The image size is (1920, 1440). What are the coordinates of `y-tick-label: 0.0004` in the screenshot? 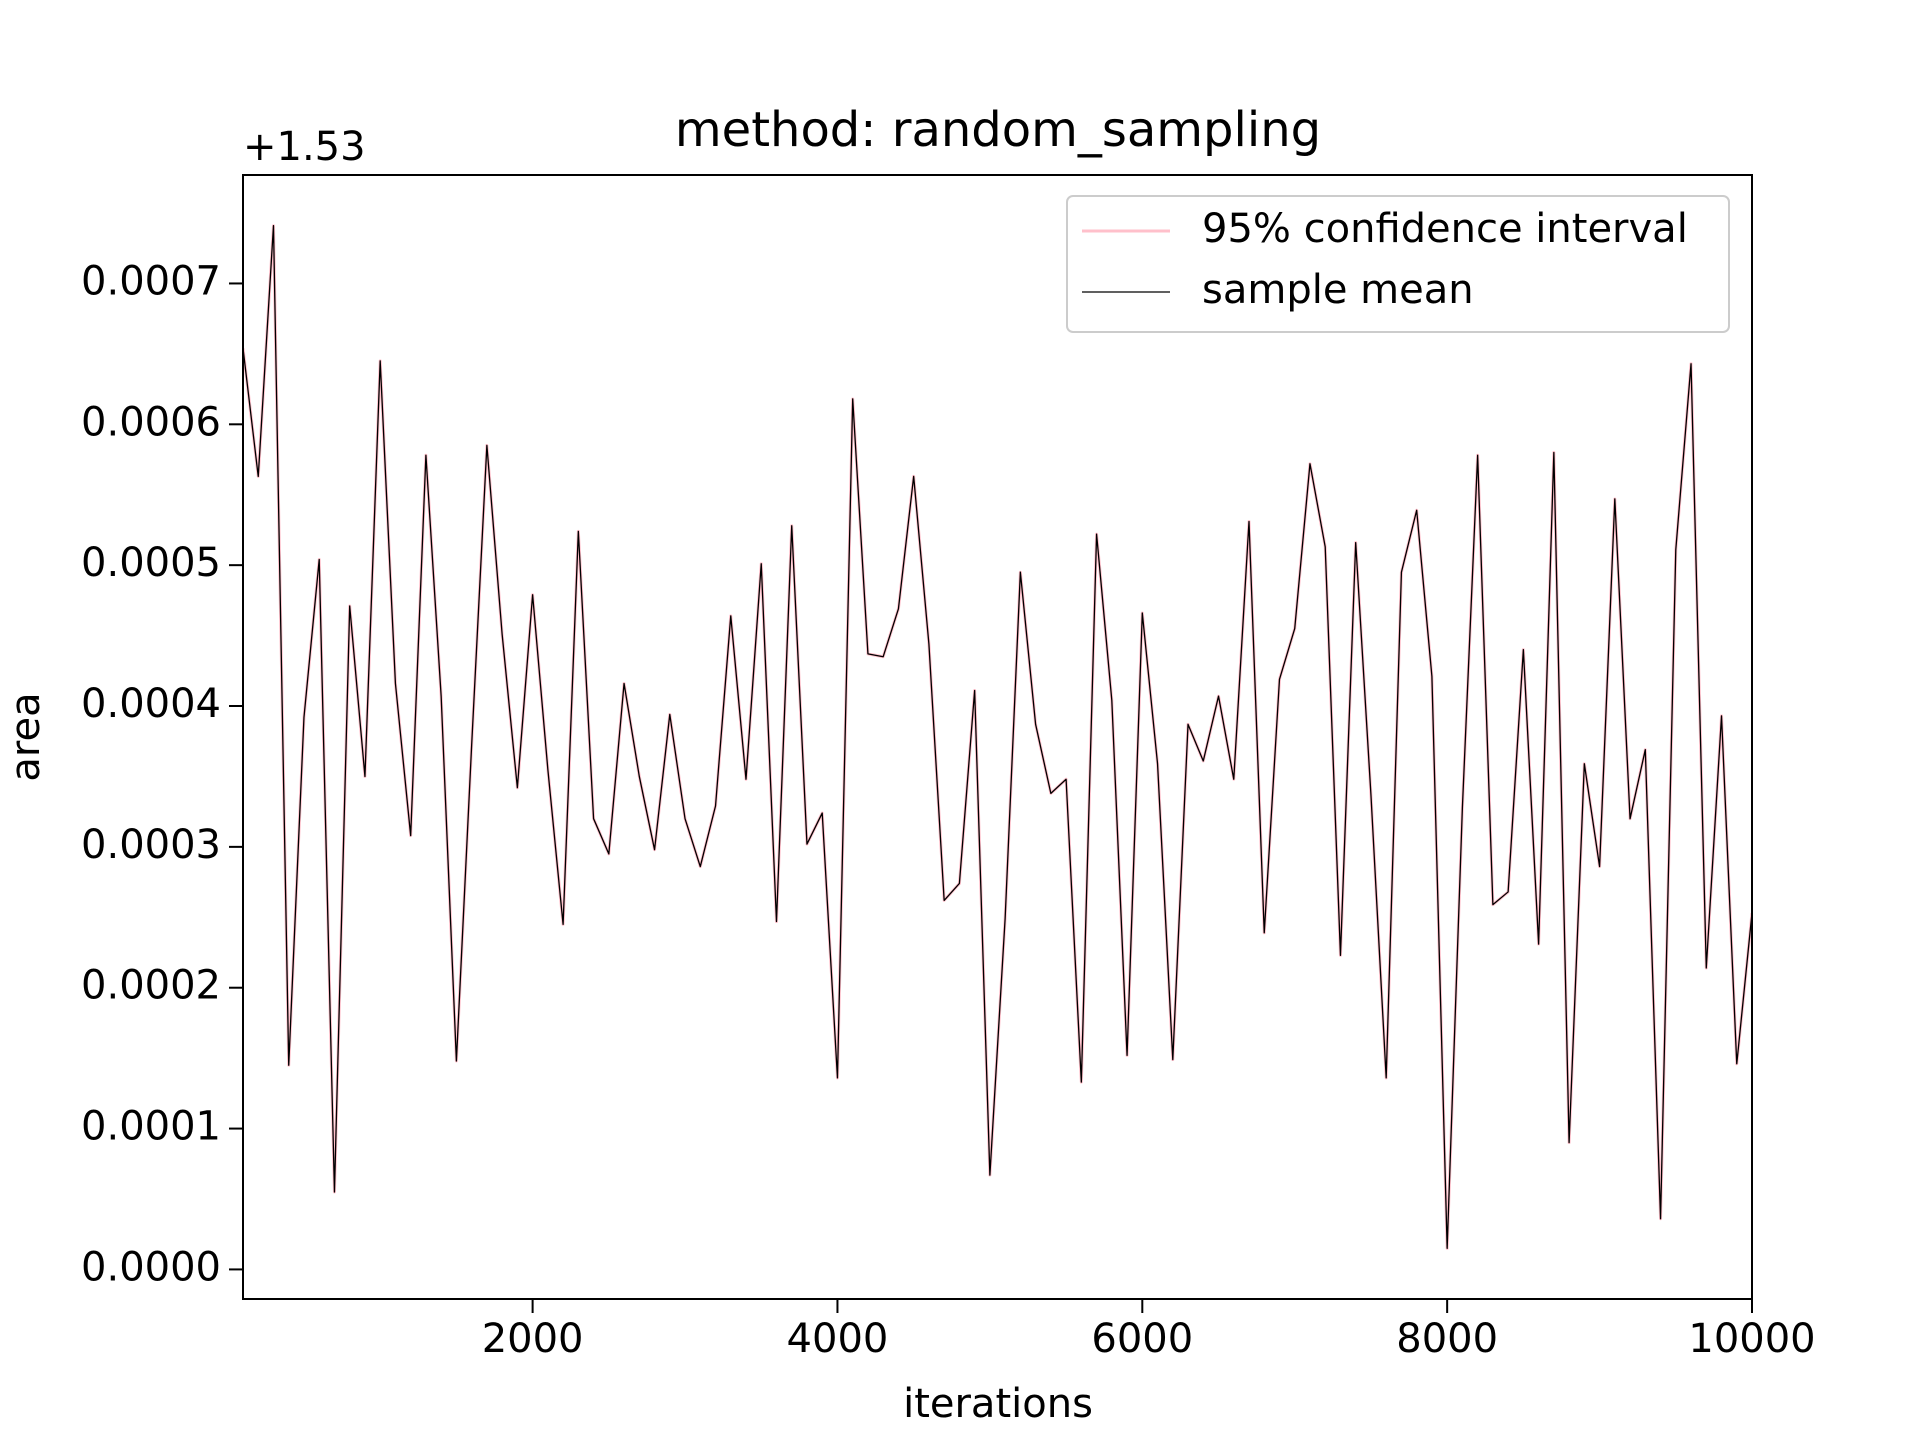 It's located at (151, 704).